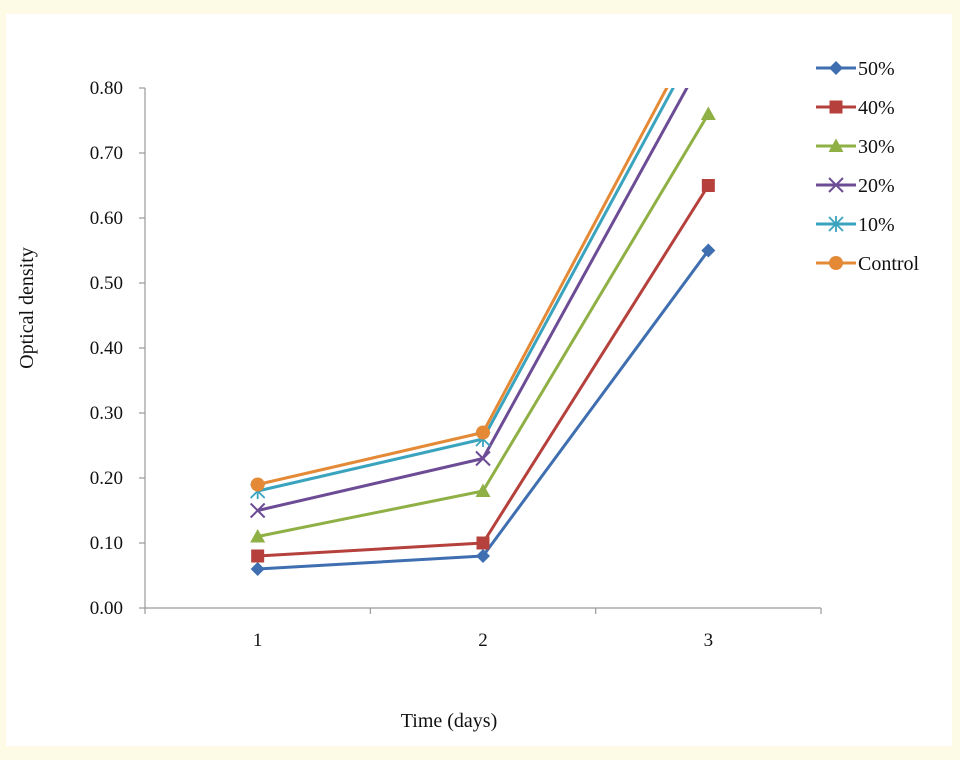 This screenshot has height=760, width=960. What do you see at coordinates (106, 413) in the screenshot?
I see `y-tick-label: 0.30` at bounding box center [106, 413].